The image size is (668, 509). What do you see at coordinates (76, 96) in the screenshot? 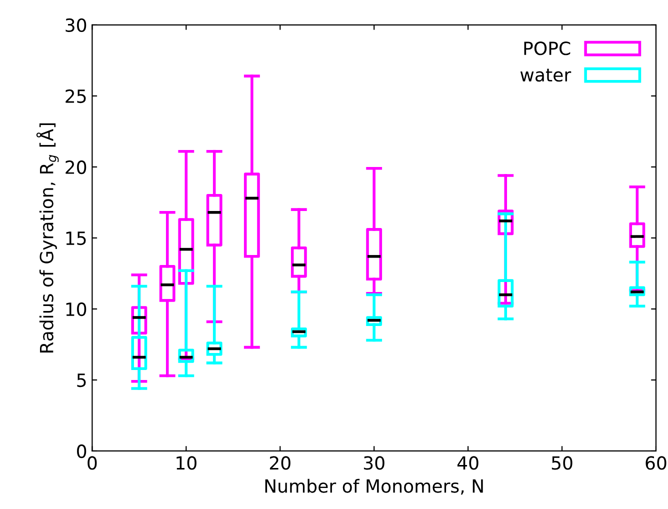
I see `y-tick-label: 25` at bounding box center [76, 96].